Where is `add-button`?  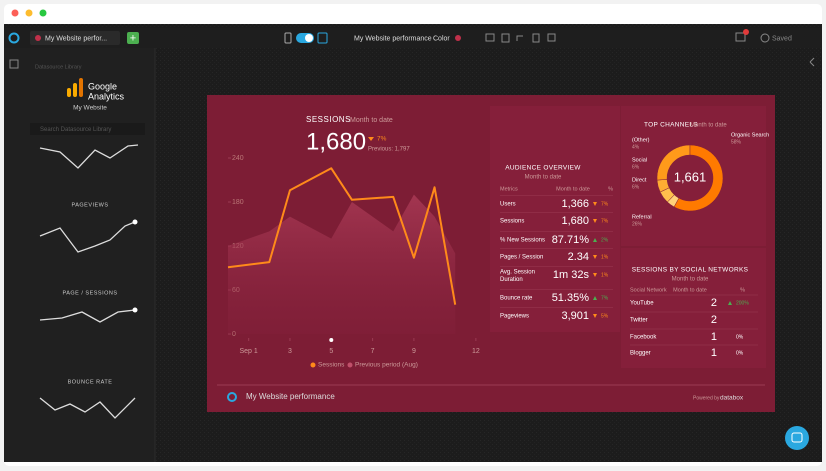 add-button is located at coordinates (133, 38).